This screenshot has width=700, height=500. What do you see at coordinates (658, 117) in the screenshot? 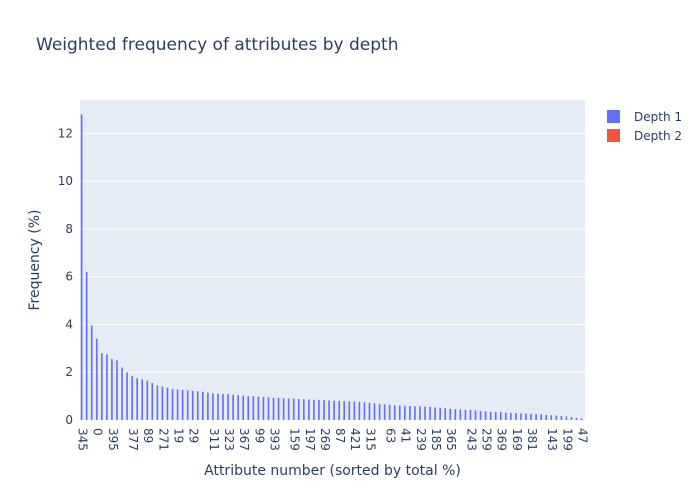
I see `legend-label: Depth 1` at bounding box center [658, 117].